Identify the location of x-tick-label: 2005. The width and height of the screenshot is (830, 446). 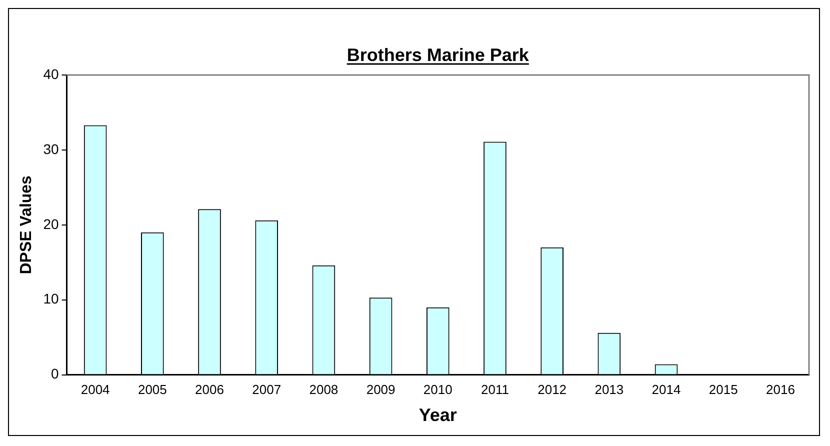
(152, 390).